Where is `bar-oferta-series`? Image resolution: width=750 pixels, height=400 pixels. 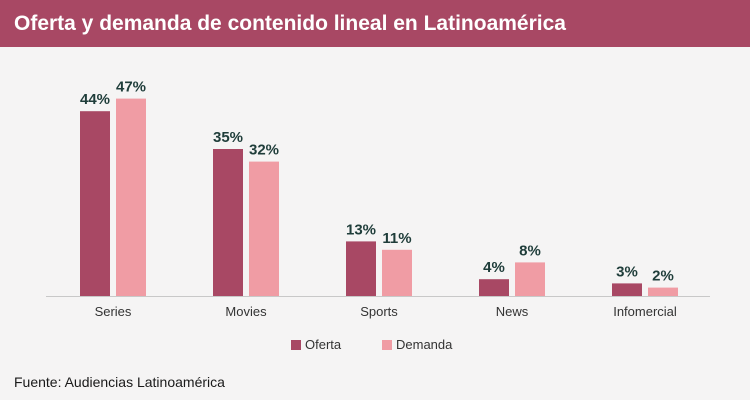
bar-oferta-series is located at coordinates (95, 203).